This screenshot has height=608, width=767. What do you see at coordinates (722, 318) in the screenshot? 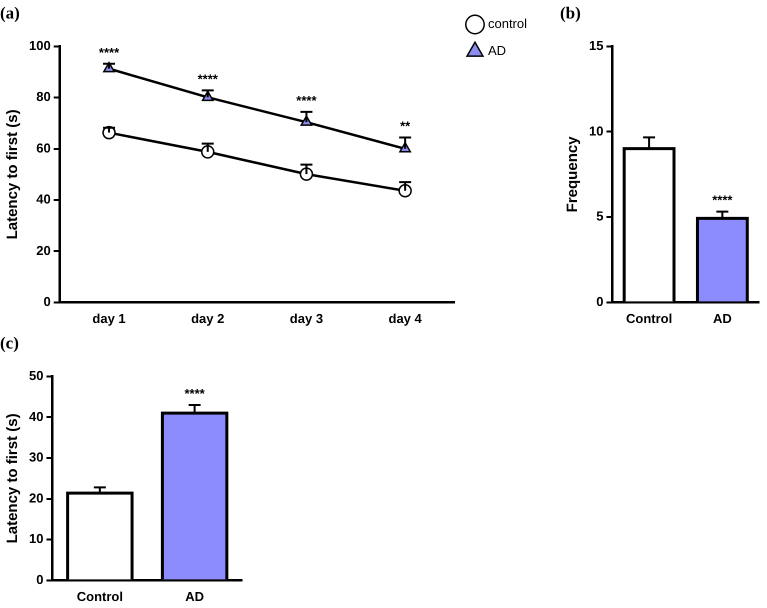
I see `x-tick-label: AD` at bounding box center [722, 318].